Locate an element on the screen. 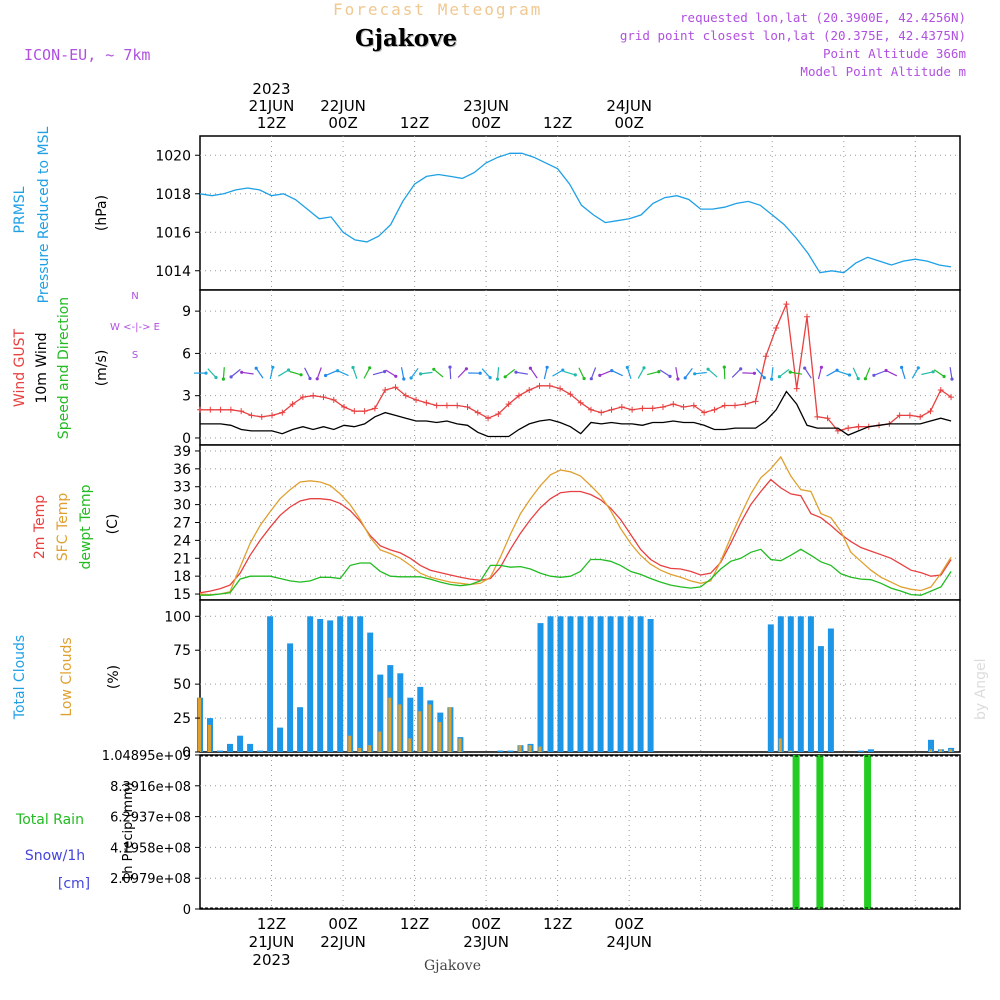 This screenshot has height=1000, width=1000. rain-bar is located at coordinates (868, 832).